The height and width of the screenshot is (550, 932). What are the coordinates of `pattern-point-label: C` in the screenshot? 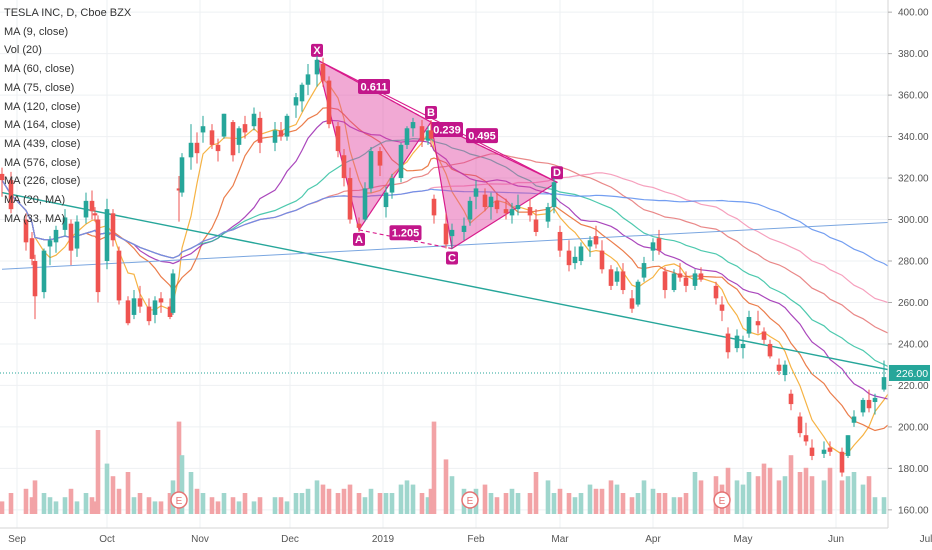 It's located at (452, 259).